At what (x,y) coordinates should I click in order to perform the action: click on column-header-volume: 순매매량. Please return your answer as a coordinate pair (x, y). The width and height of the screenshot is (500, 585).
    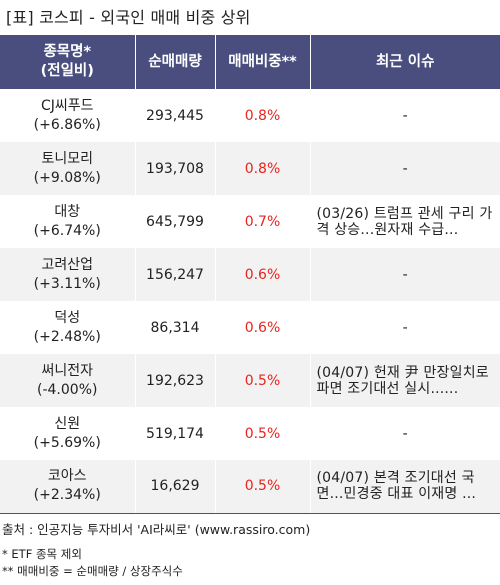
    Looking at the image, I should click on (175, 62).